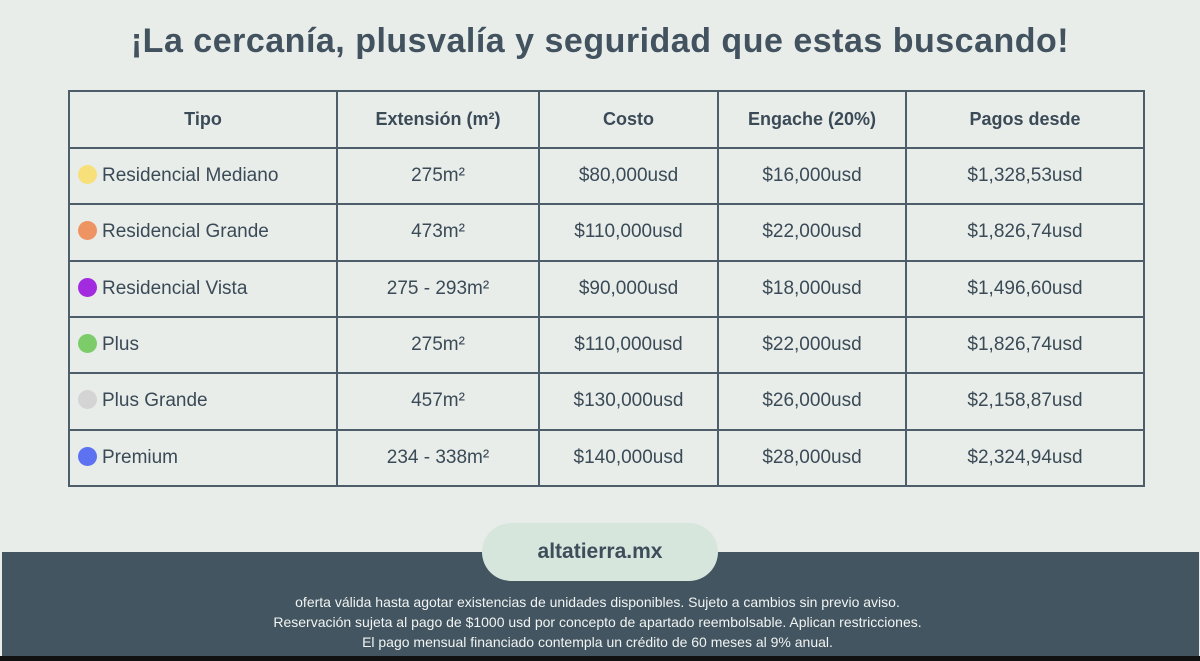  What do you see at coordinates (87, 344) in the screenshot?
I see `green-dot-icon` at bounding box center [87, 344].